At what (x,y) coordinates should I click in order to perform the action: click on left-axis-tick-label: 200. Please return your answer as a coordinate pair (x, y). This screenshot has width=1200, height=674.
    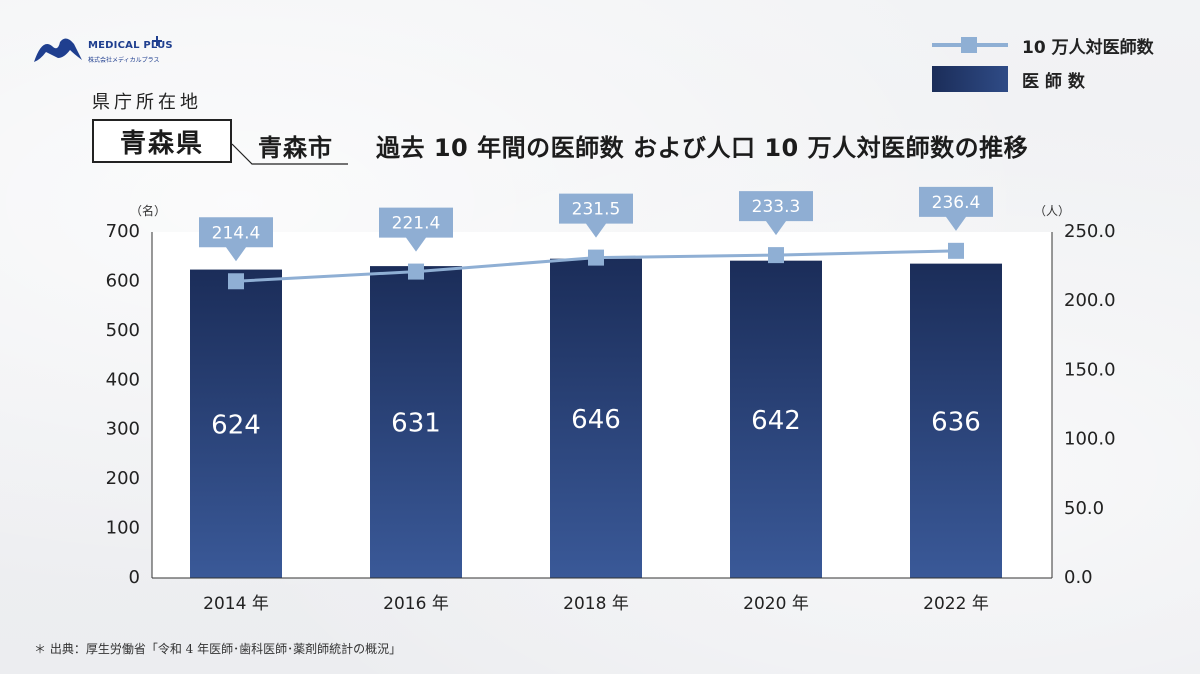
    Looking at the image, I should click on (123, 478).